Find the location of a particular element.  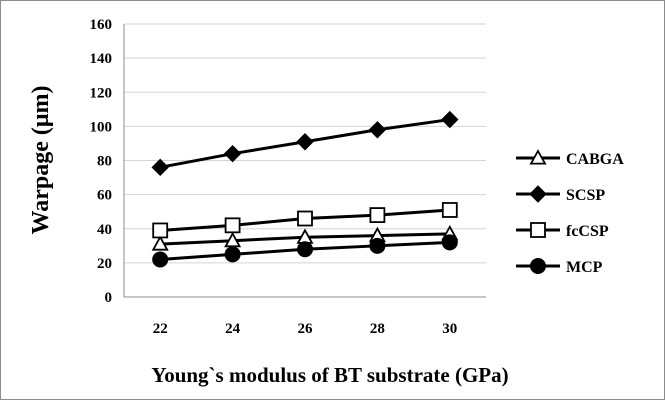

x-tick-label-28: 28 is located at coordinates (377, 329).